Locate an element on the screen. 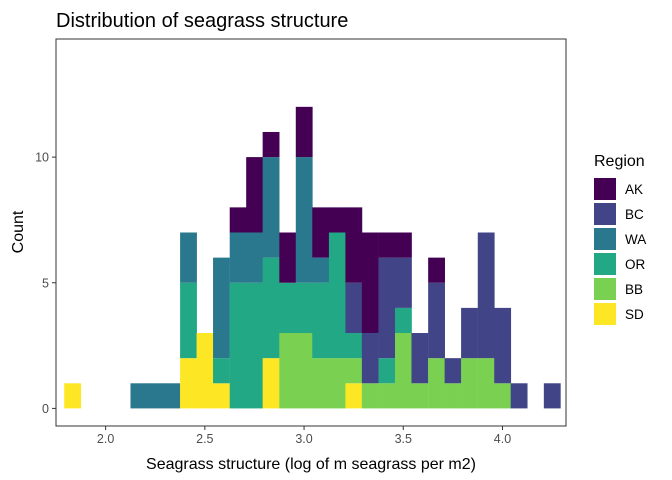  legend-label-bb: BB is located at coordinates (634, 289).